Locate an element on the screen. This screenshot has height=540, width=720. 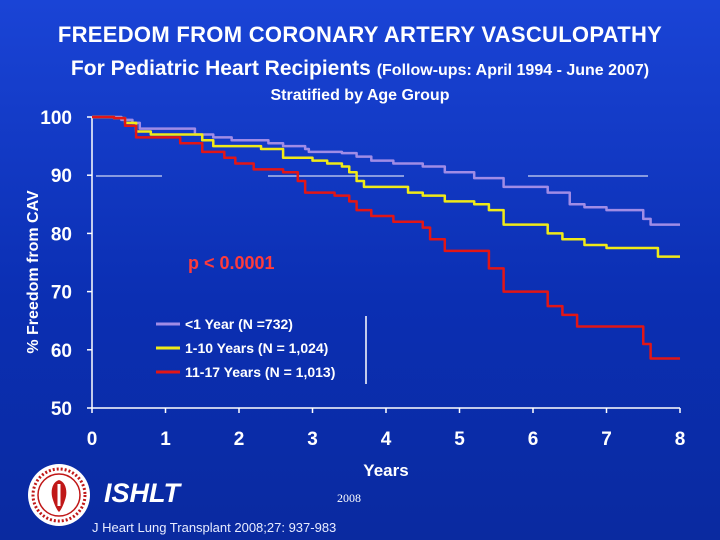
citation: J Heart Lung Transplant 2008;27: 937-983 is located at coordinates (214, 527).